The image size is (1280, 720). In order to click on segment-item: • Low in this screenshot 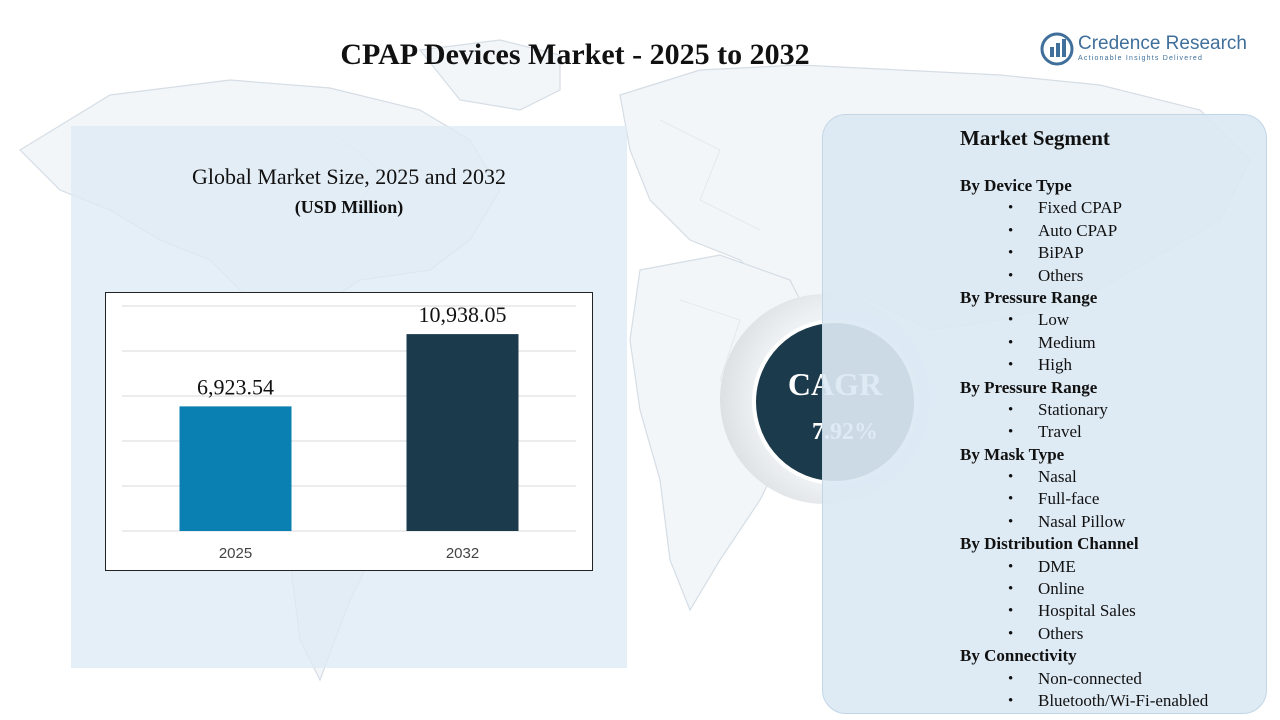, I will do `click(1110, 320)`.